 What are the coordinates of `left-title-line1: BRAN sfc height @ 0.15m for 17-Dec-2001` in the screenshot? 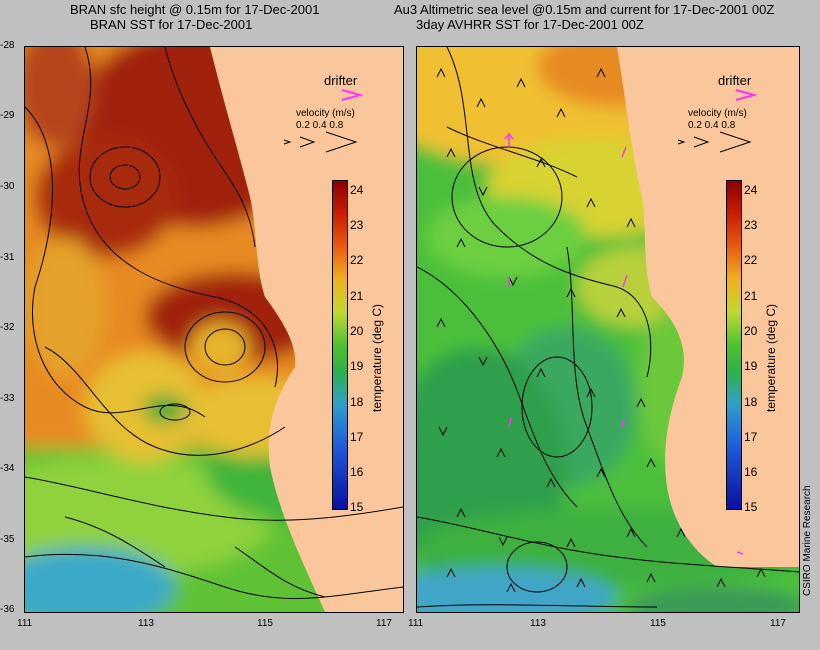 It's located at (195, 9).